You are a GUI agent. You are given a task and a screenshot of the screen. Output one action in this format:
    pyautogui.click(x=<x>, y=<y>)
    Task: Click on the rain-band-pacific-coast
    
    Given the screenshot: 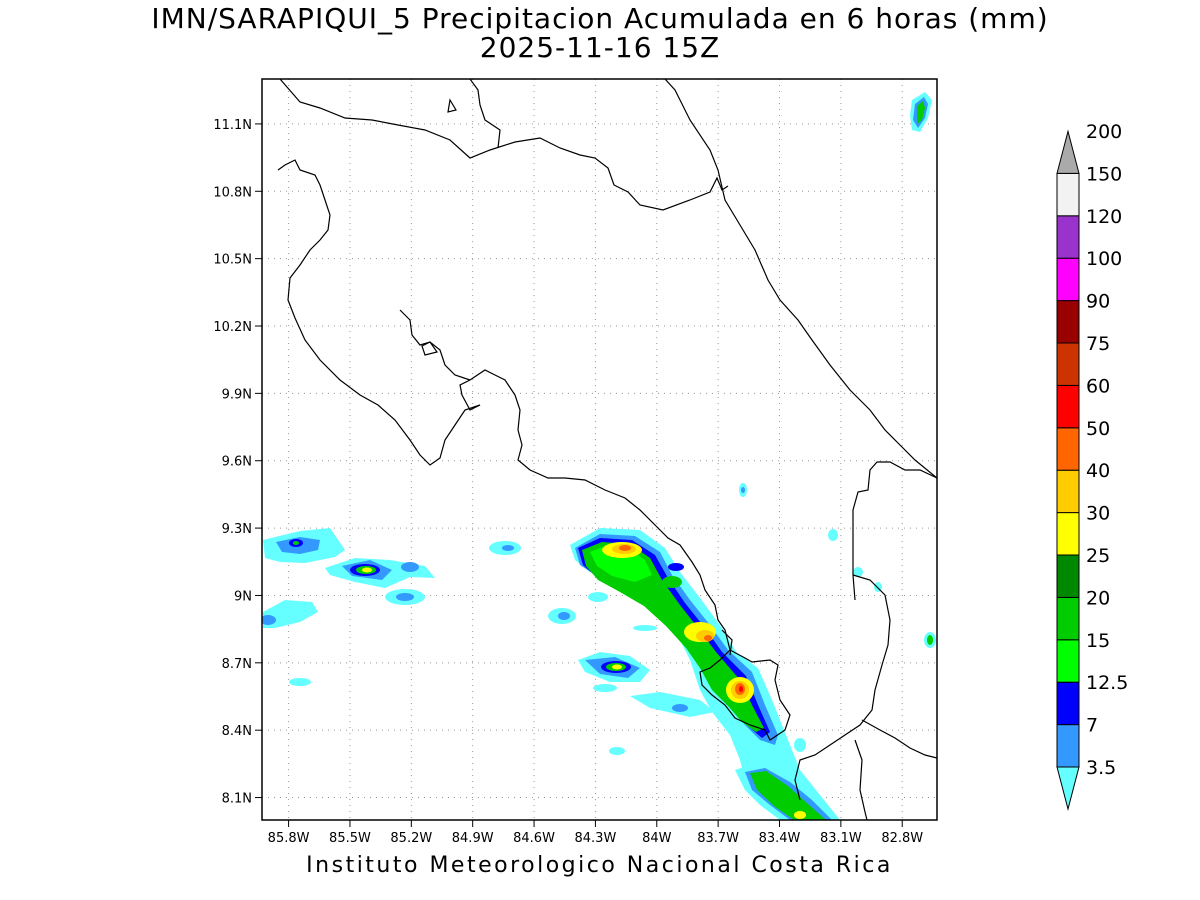 What is the action you would take?
    pyautogui.click(x=705, y=674)
    